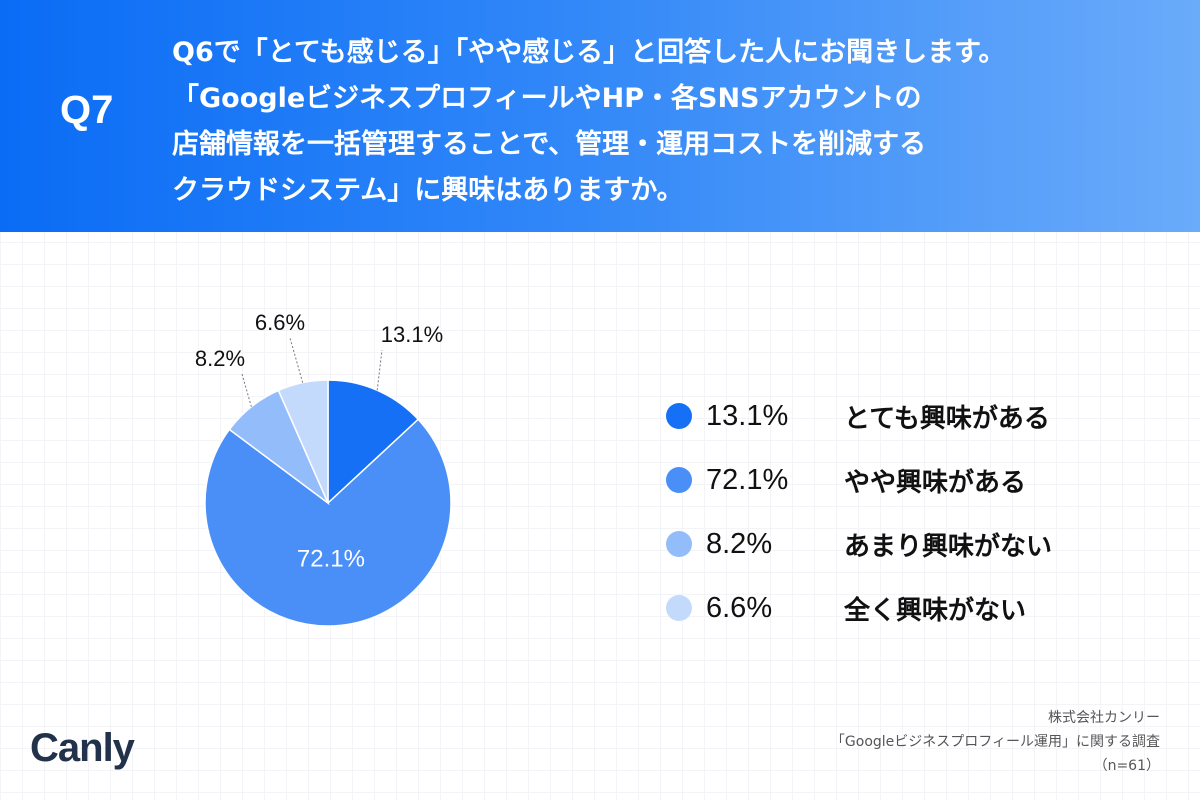 This screenshot has width=1200, height=800. What do you see at coordinates (280, 322) in the screenshot?
I see `slice-value-label: 6.6%` at bounding box center [280, 322].